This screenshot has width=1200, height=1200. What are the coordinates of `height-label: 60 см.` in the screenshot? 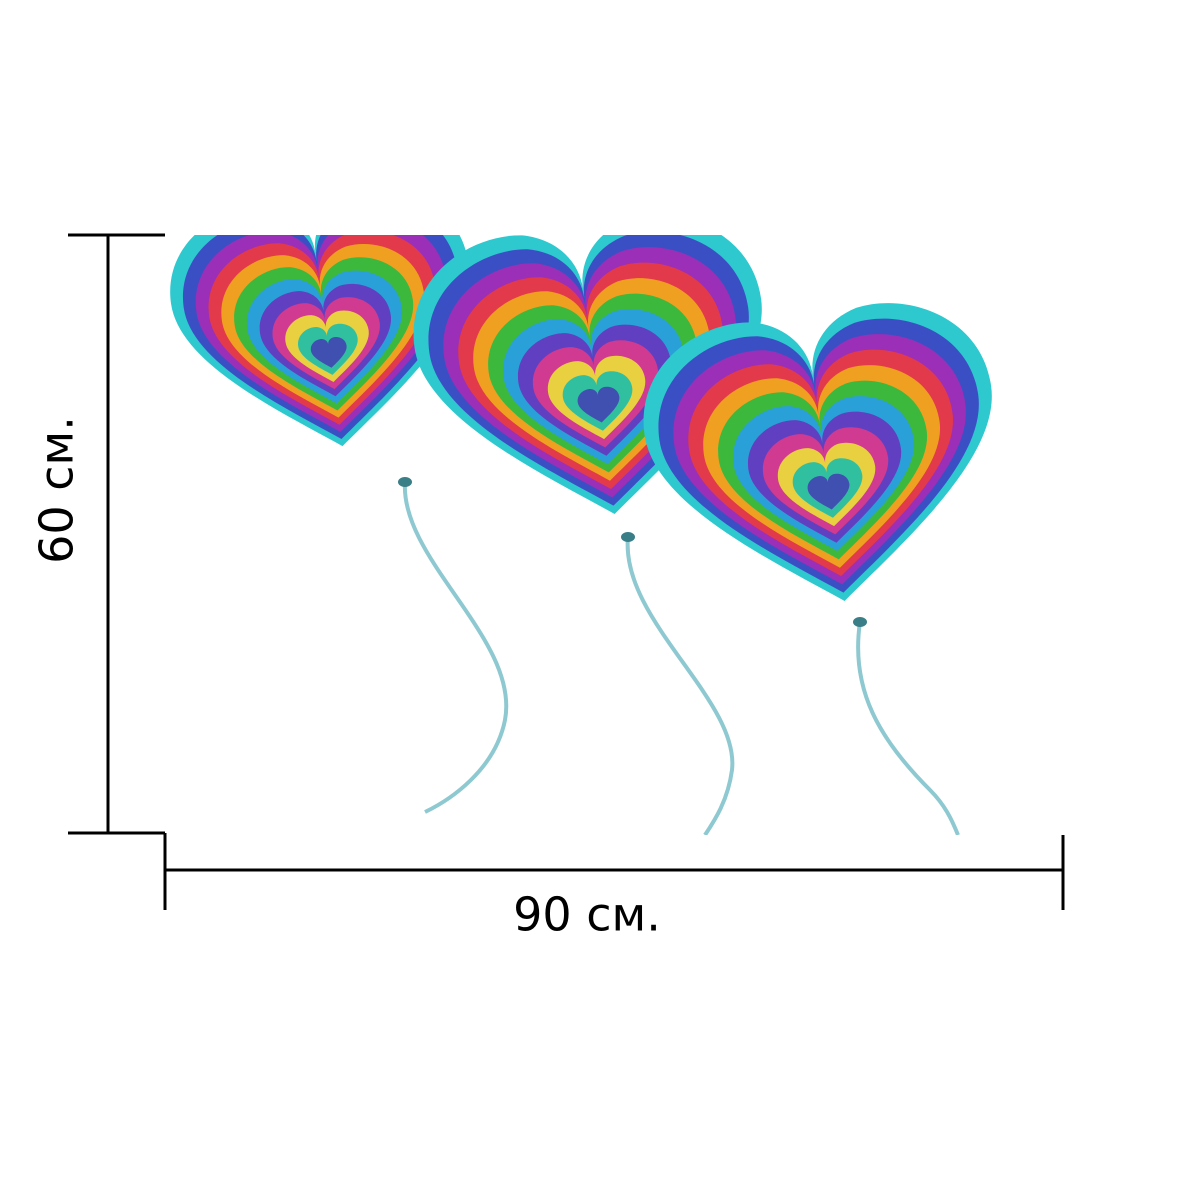 It's located at (57, 490).